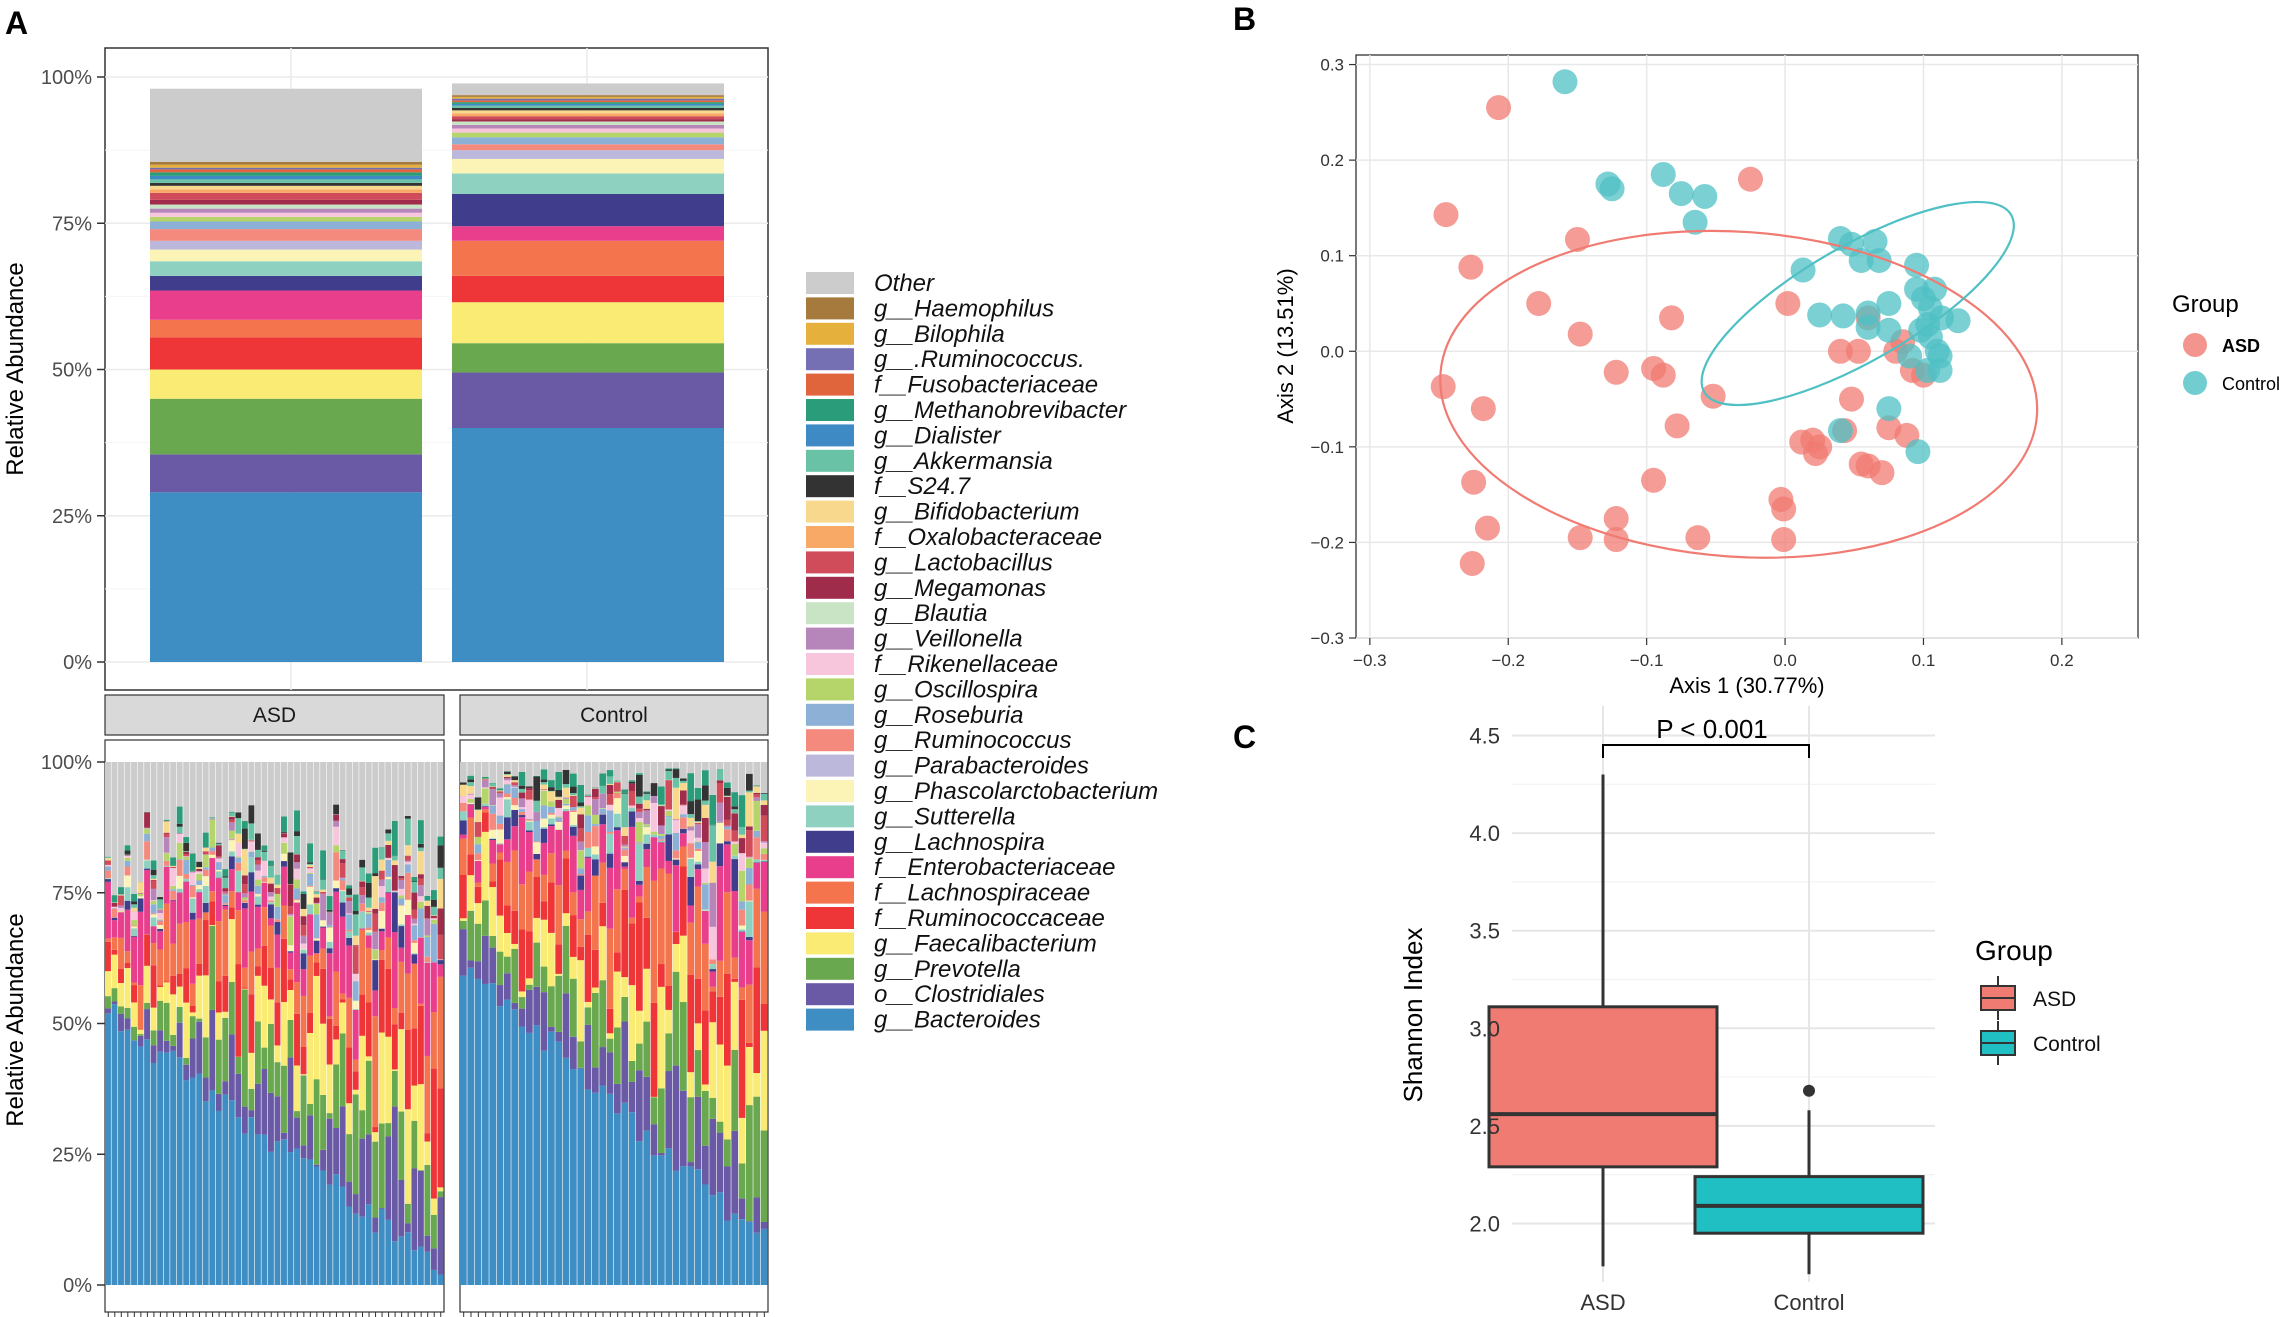 Image resolution: width=2287 pixels, height=1317 pixels. What do you see at coordinates (923, 486) in the screenshot?
I see `legend-label: f__S24.7` at bounding box center [923, 486].